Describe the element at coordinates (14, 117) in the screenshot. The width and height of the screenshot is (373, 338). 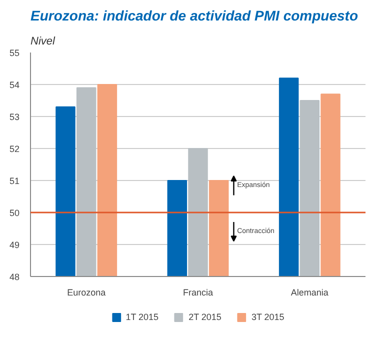
I see `y-tick-label: 53` at that location.